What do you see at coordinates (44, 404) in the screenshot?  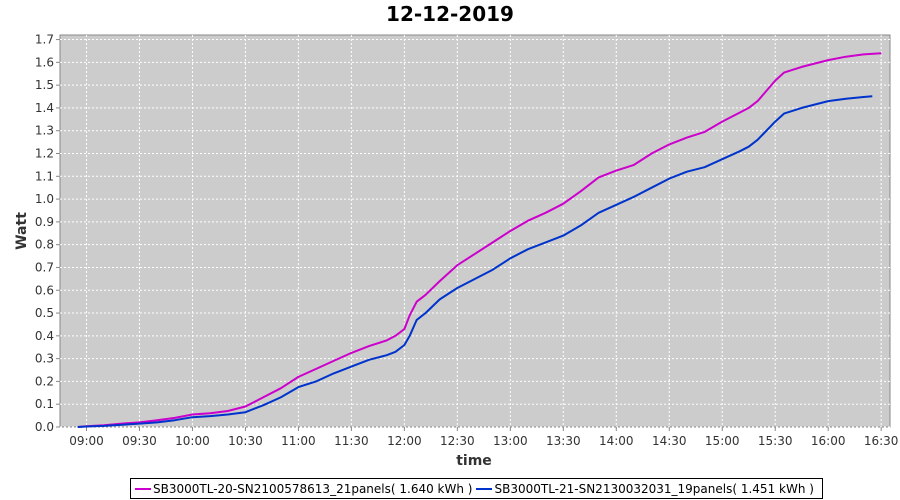 I see `y-tick-label: 0.1` at bounding box center [44, 404].